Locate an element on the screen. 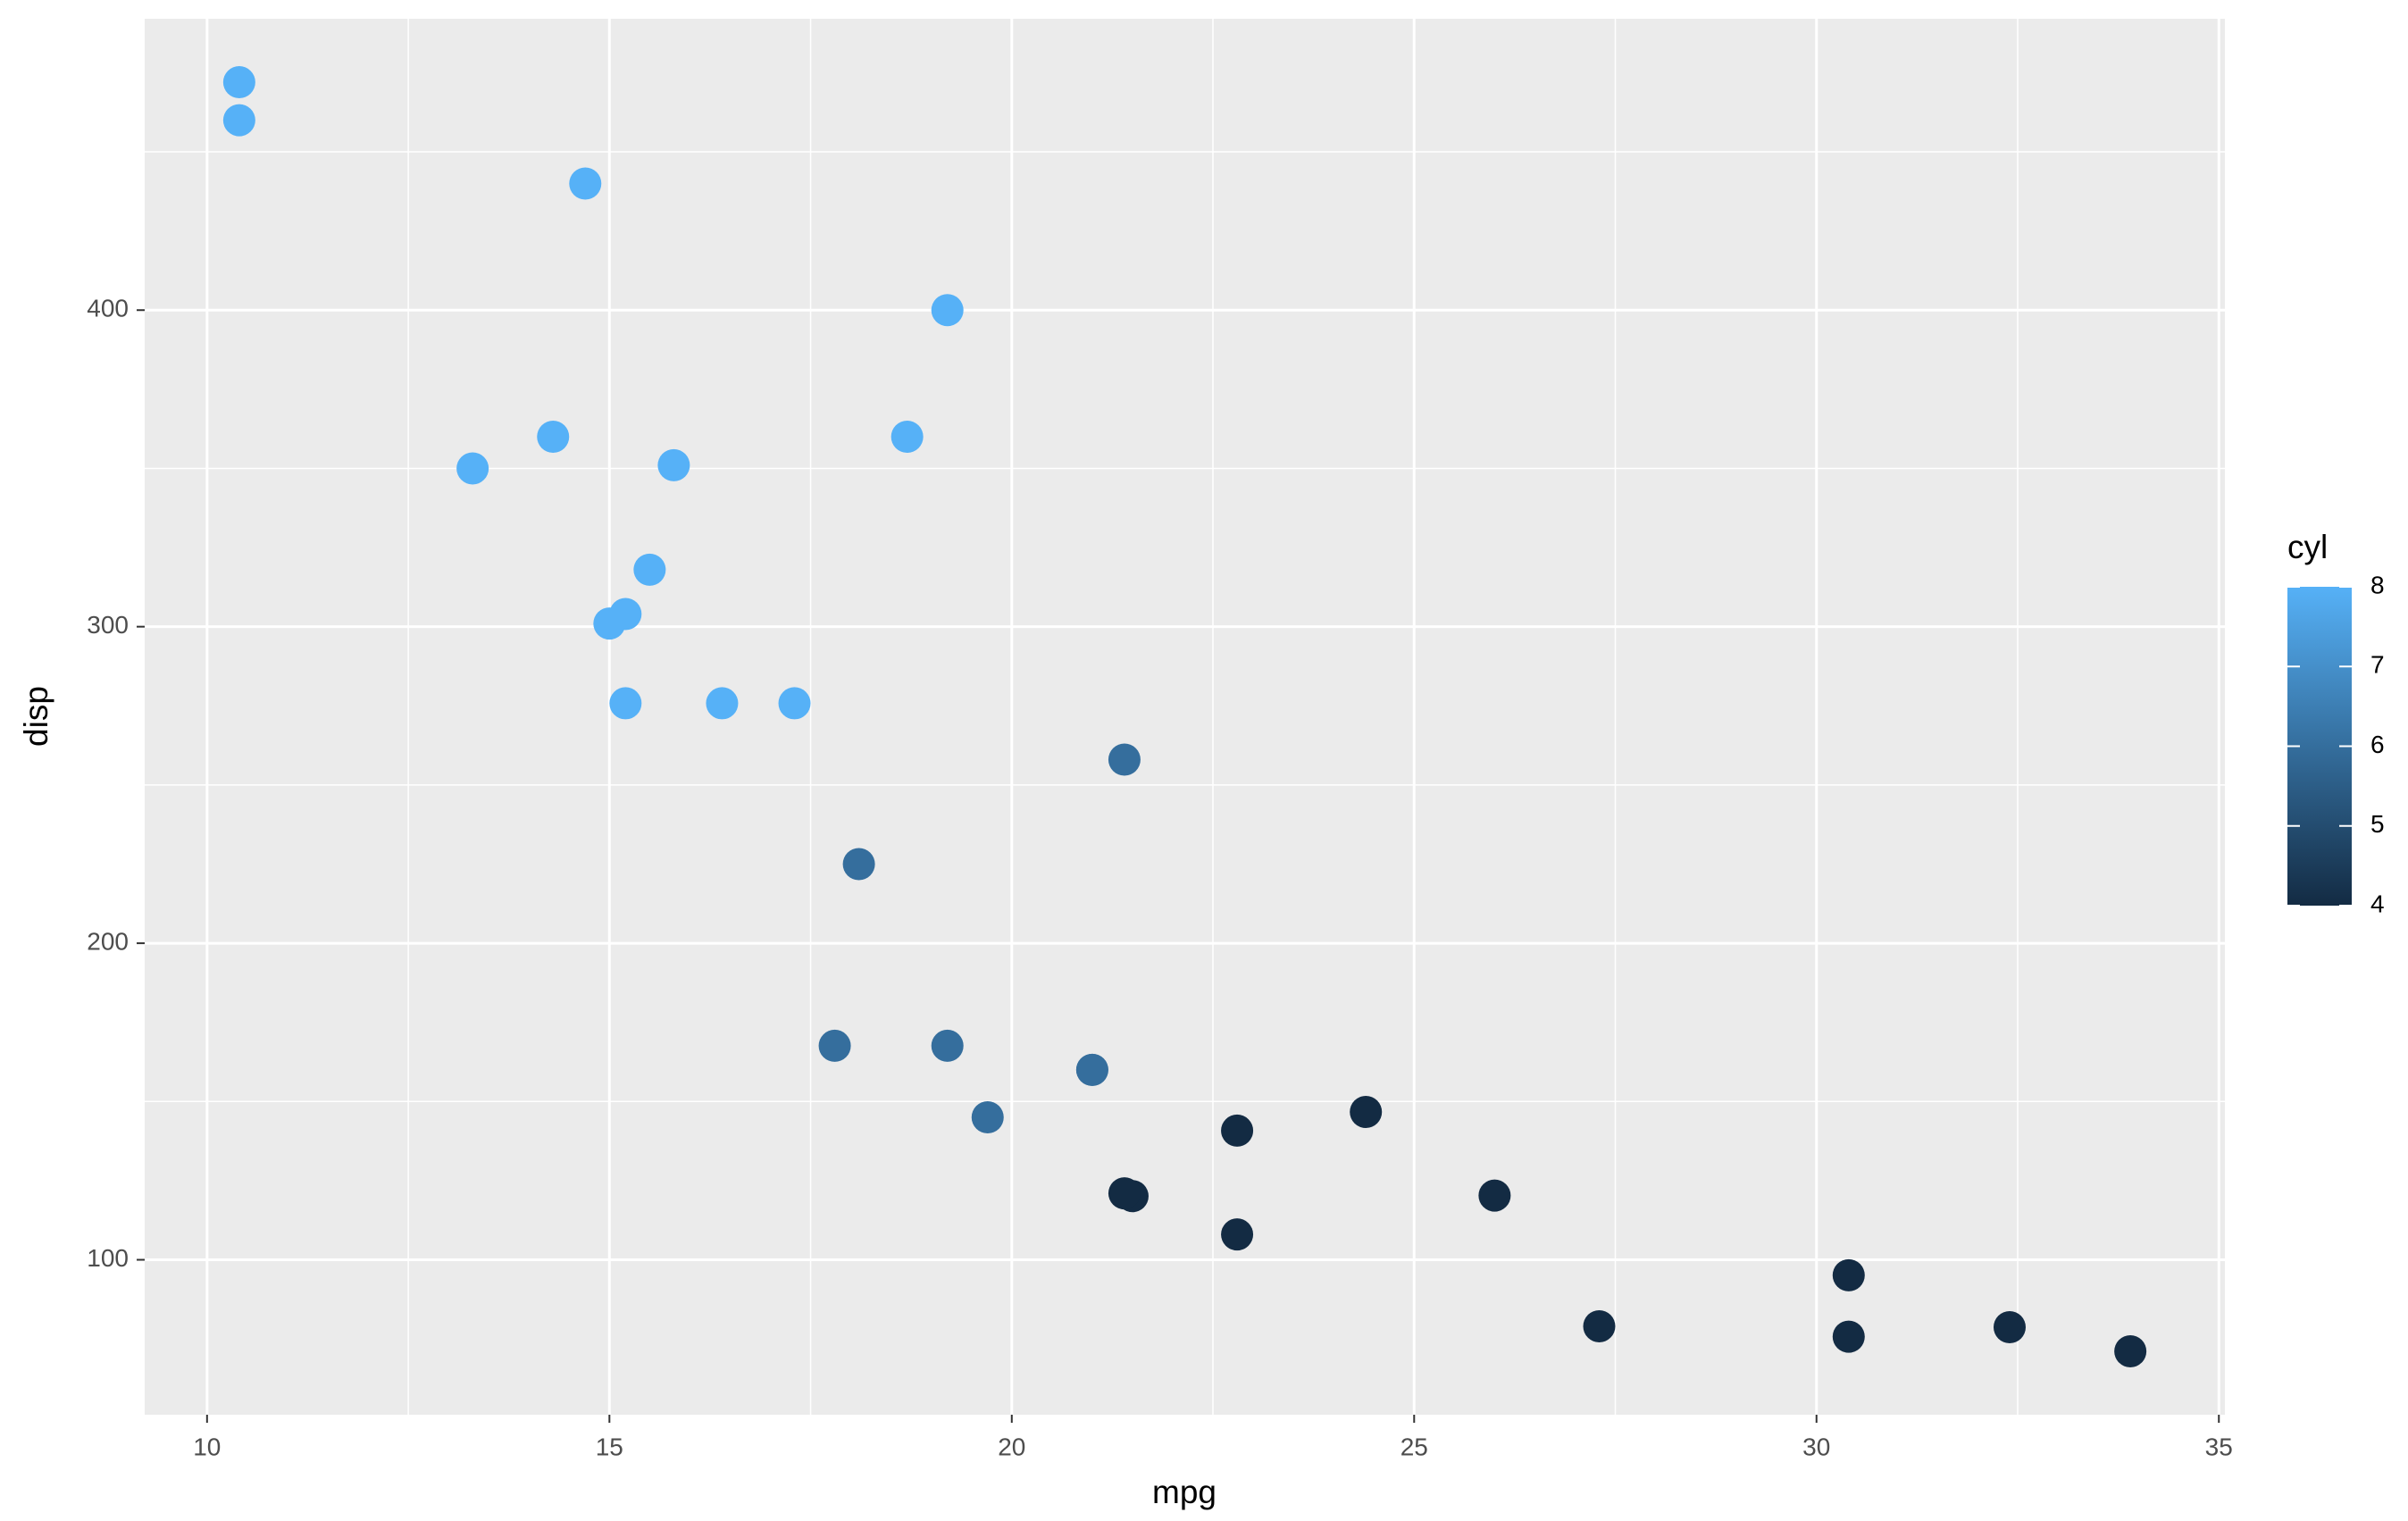 Image resolution: width=2408 pixels, height=1521 pixels. x-tick-label: 15 is located at coordinates (609, 1447).